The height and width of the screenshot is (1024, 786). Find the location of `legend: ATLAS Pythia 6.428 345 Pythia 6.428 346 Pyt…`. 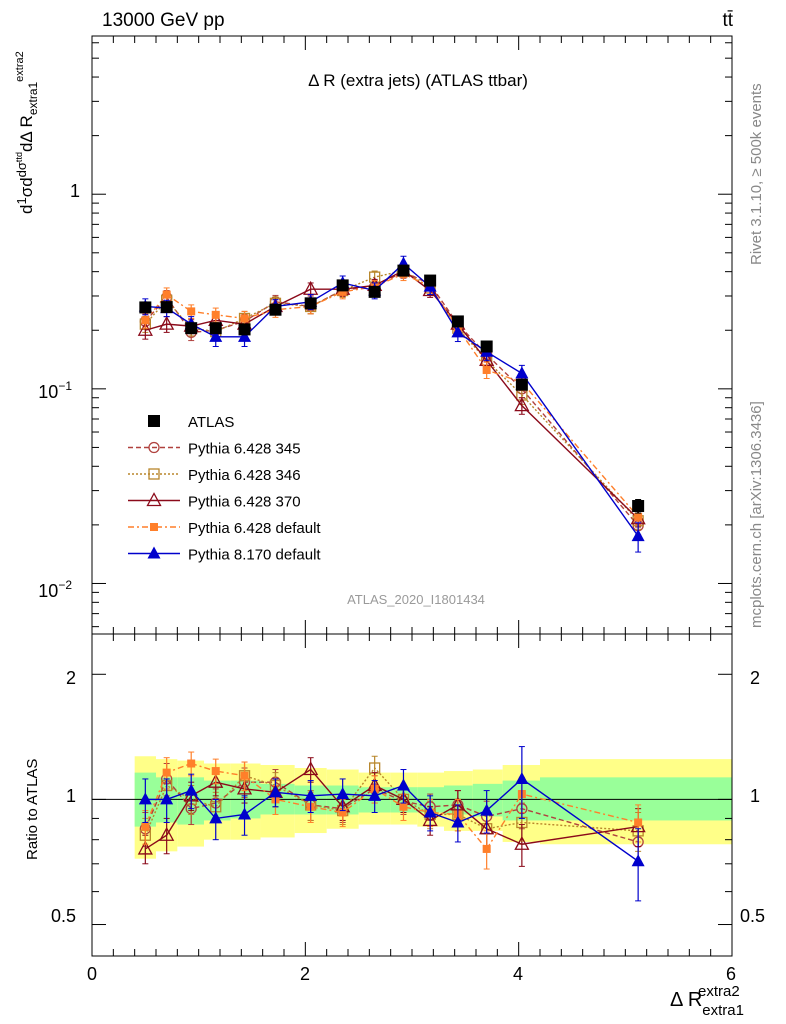

legend: ATLAS Pythia 6.428 345 Pythia 6.428 346 Pyt… is located at coordinates (224, 489).